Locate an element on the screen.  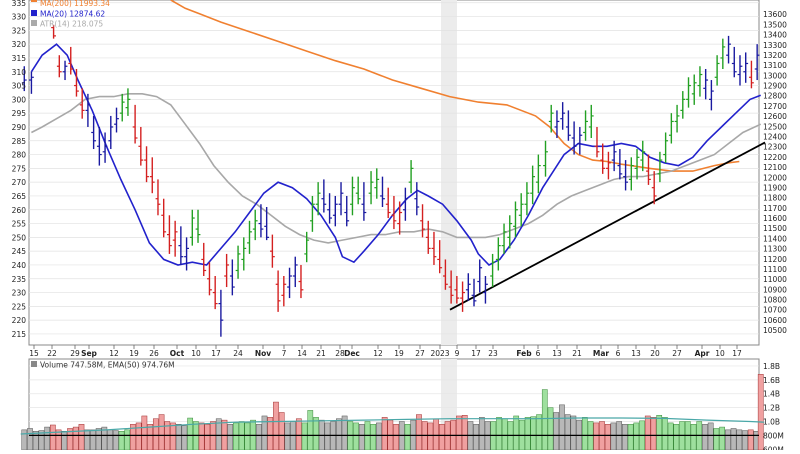
date-tick-label: 28 is located at coordinates (340, 353).